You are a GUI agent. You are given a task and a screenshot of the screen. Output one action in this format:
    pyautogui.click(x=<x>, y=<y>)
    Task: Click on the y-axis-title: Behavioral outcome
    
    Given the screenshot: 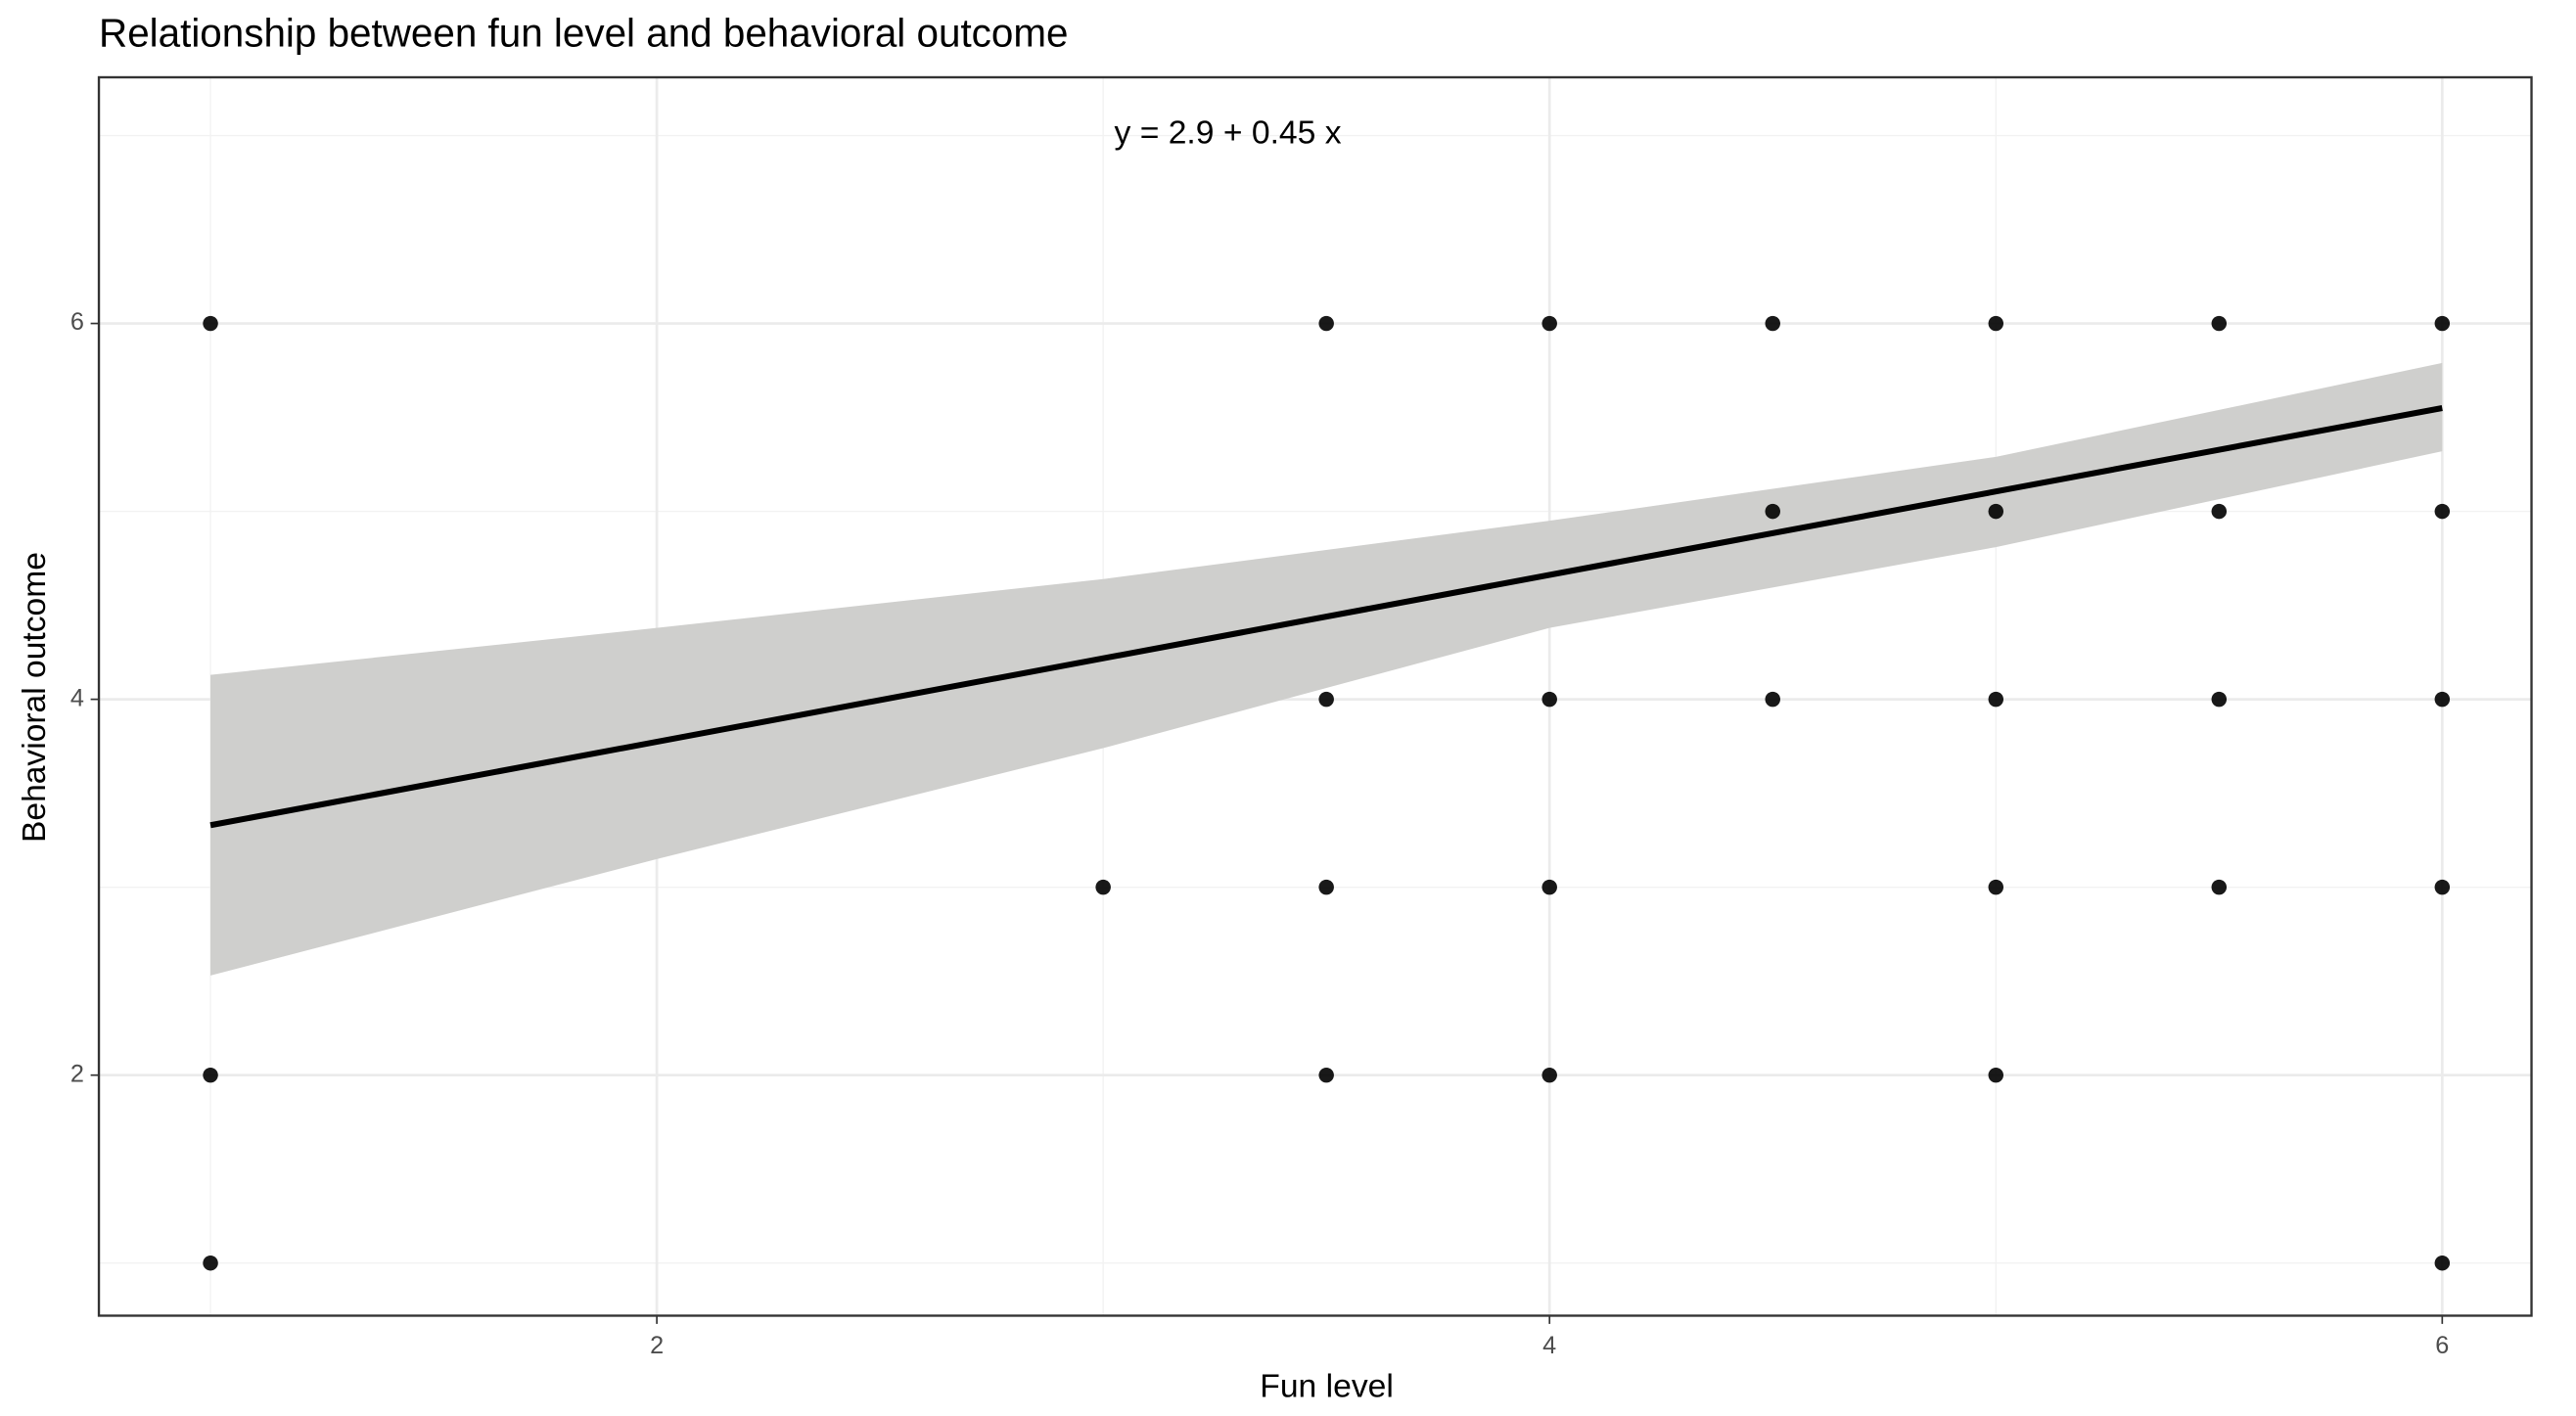 What is the action you would take?
    pyautogui.click(x=35, y=697)
    